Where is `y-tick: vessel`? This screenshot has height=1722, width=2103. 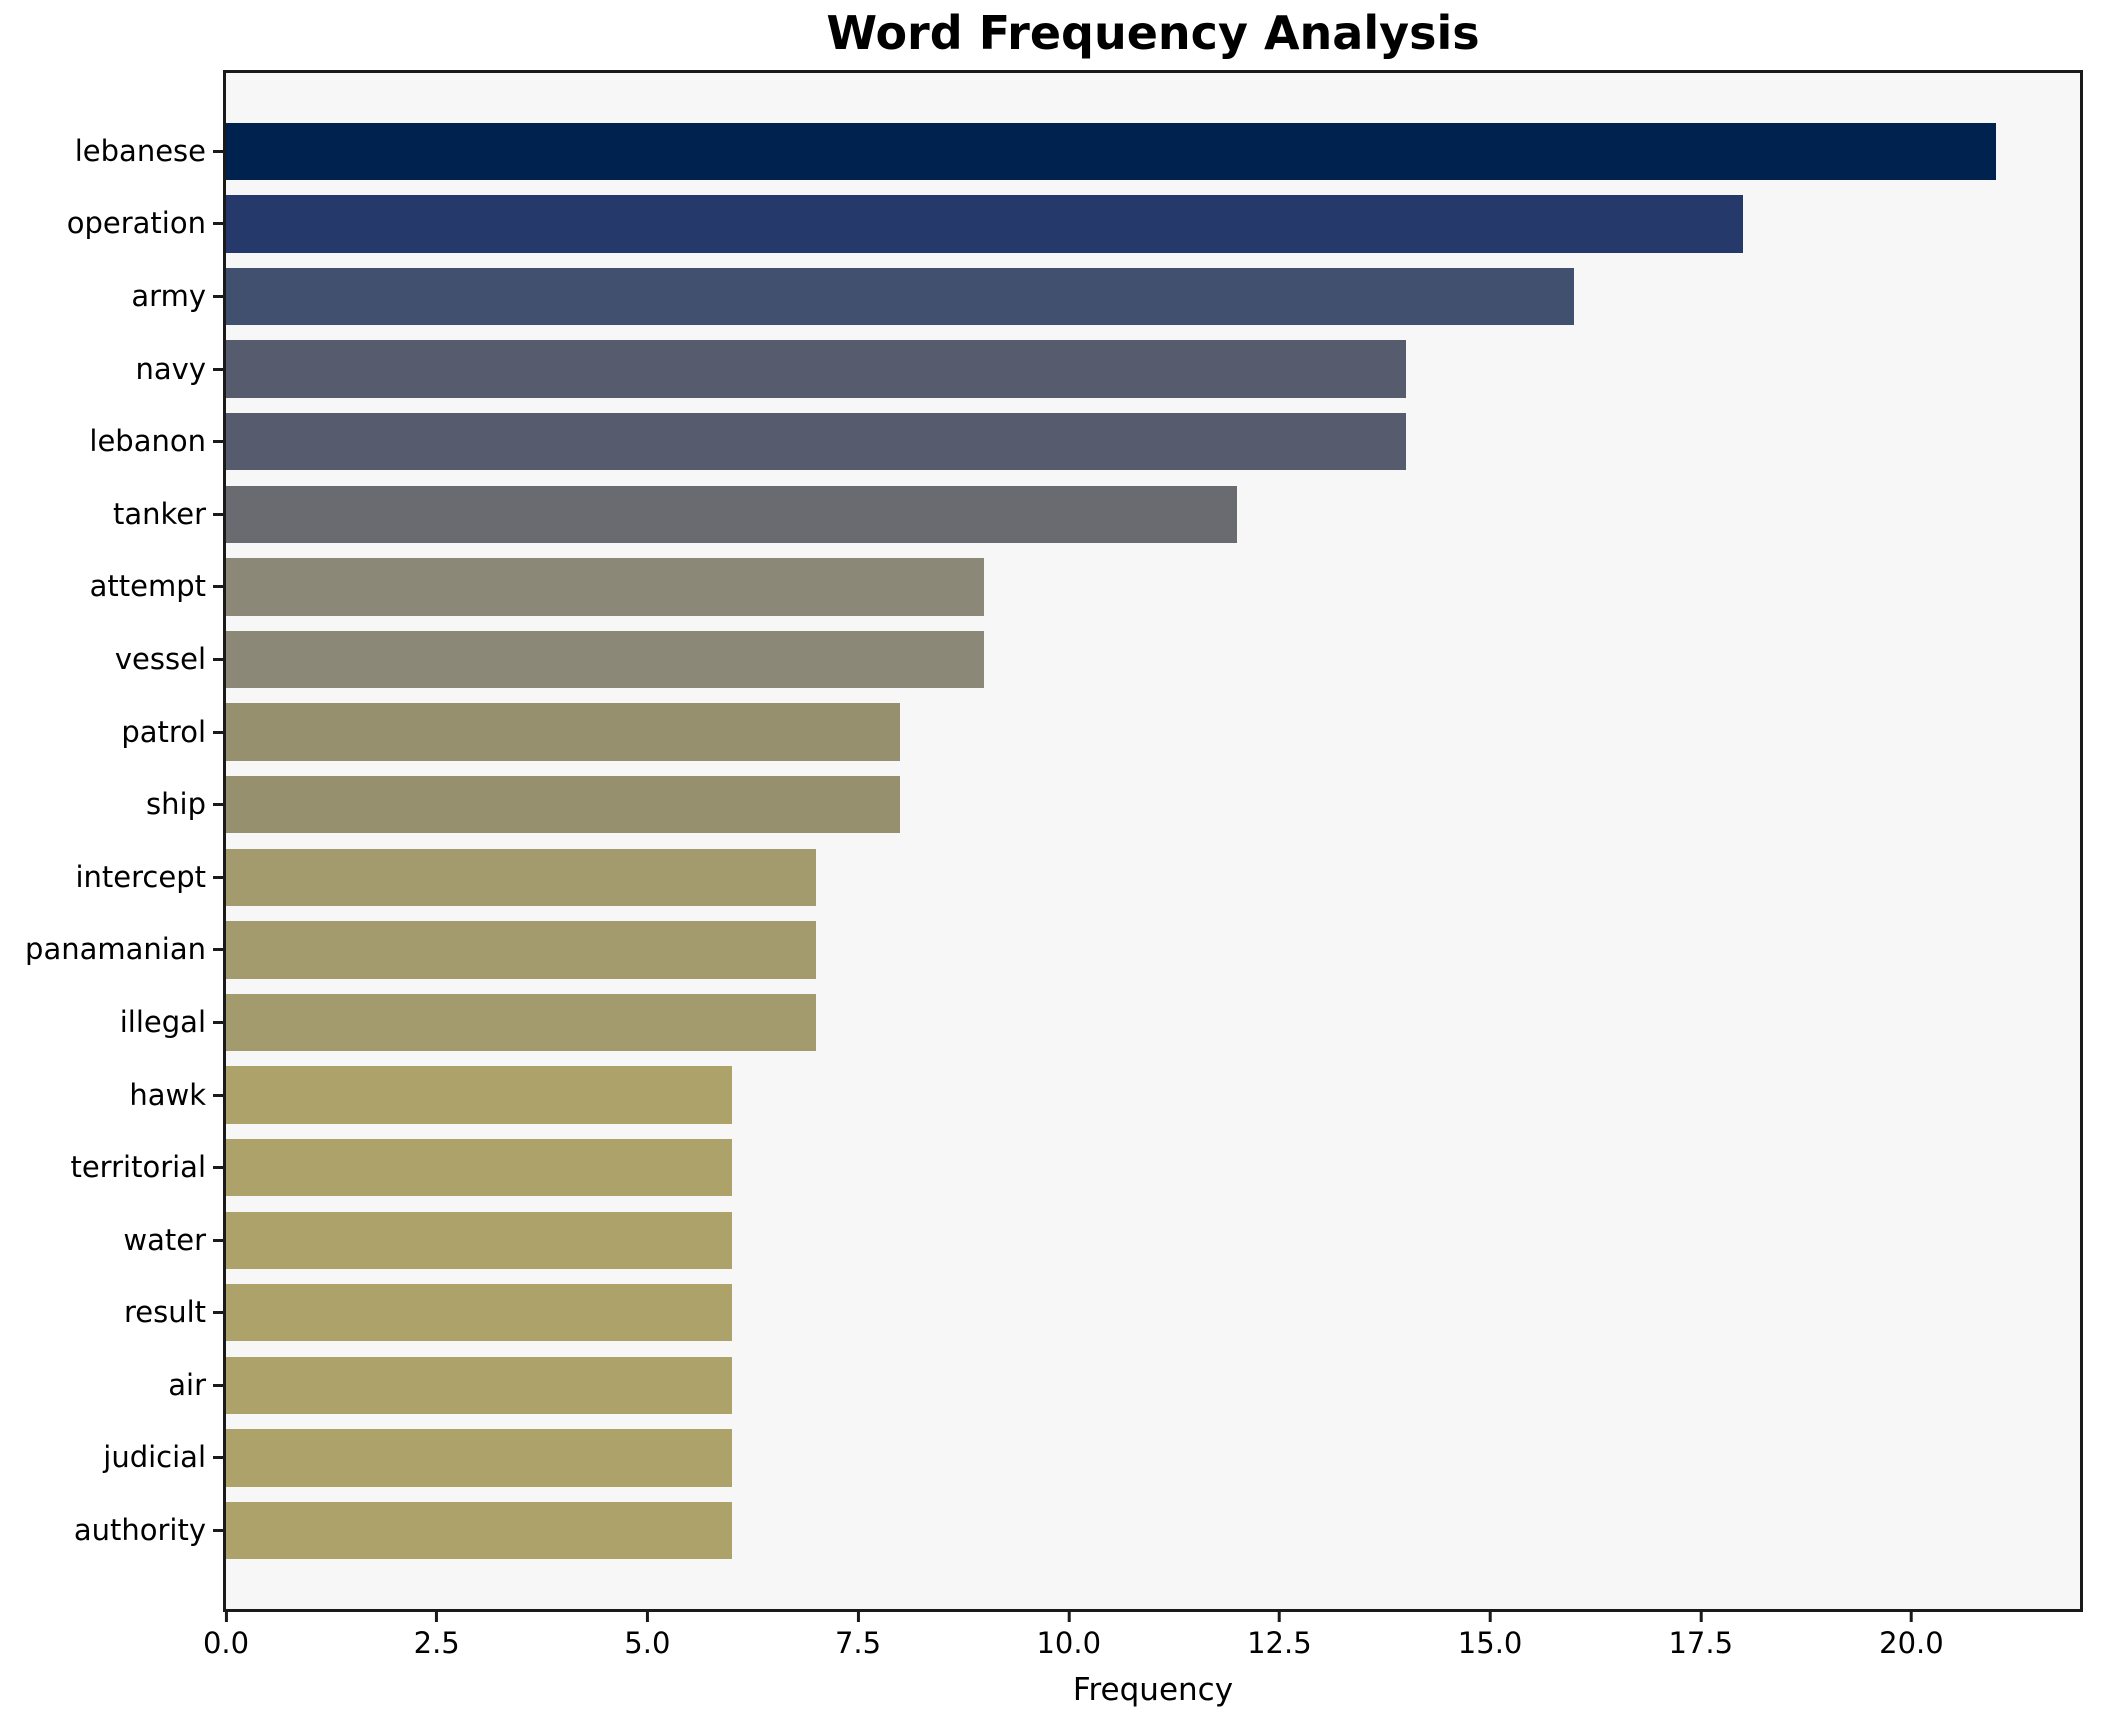
y-tick: vessel is located at coordinates (111, 659).